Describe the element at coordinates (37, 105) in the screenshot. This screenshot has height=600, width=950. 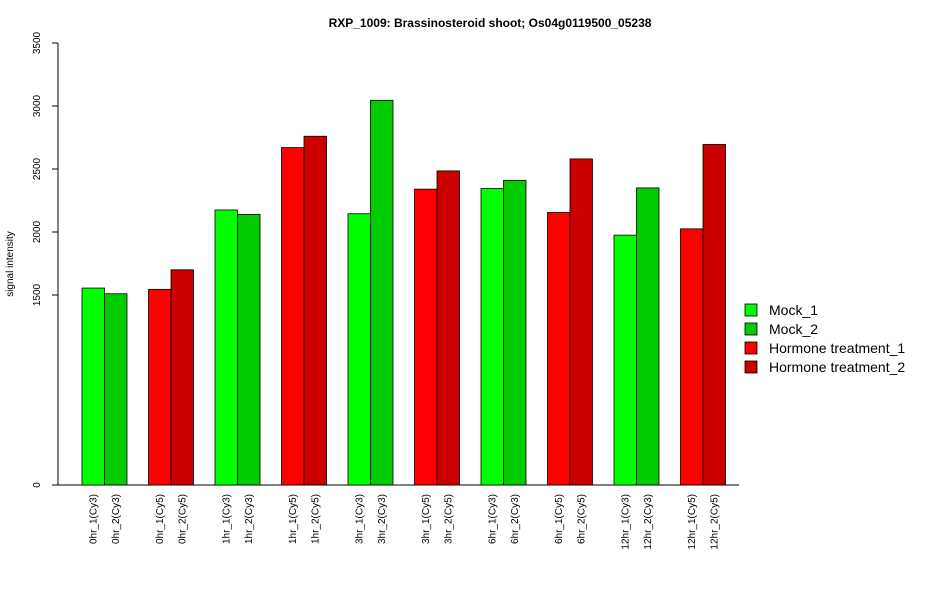
I see `y-tick-label: 3000` at that location.